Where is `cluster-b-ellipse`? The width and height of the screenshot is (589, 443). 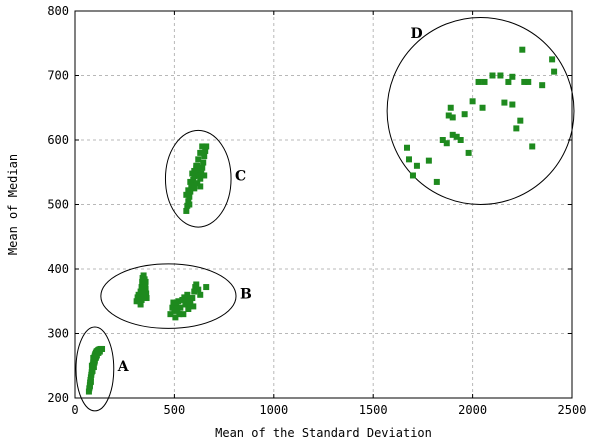
cluster-b-ellipse is located at coordinates (168, 296).